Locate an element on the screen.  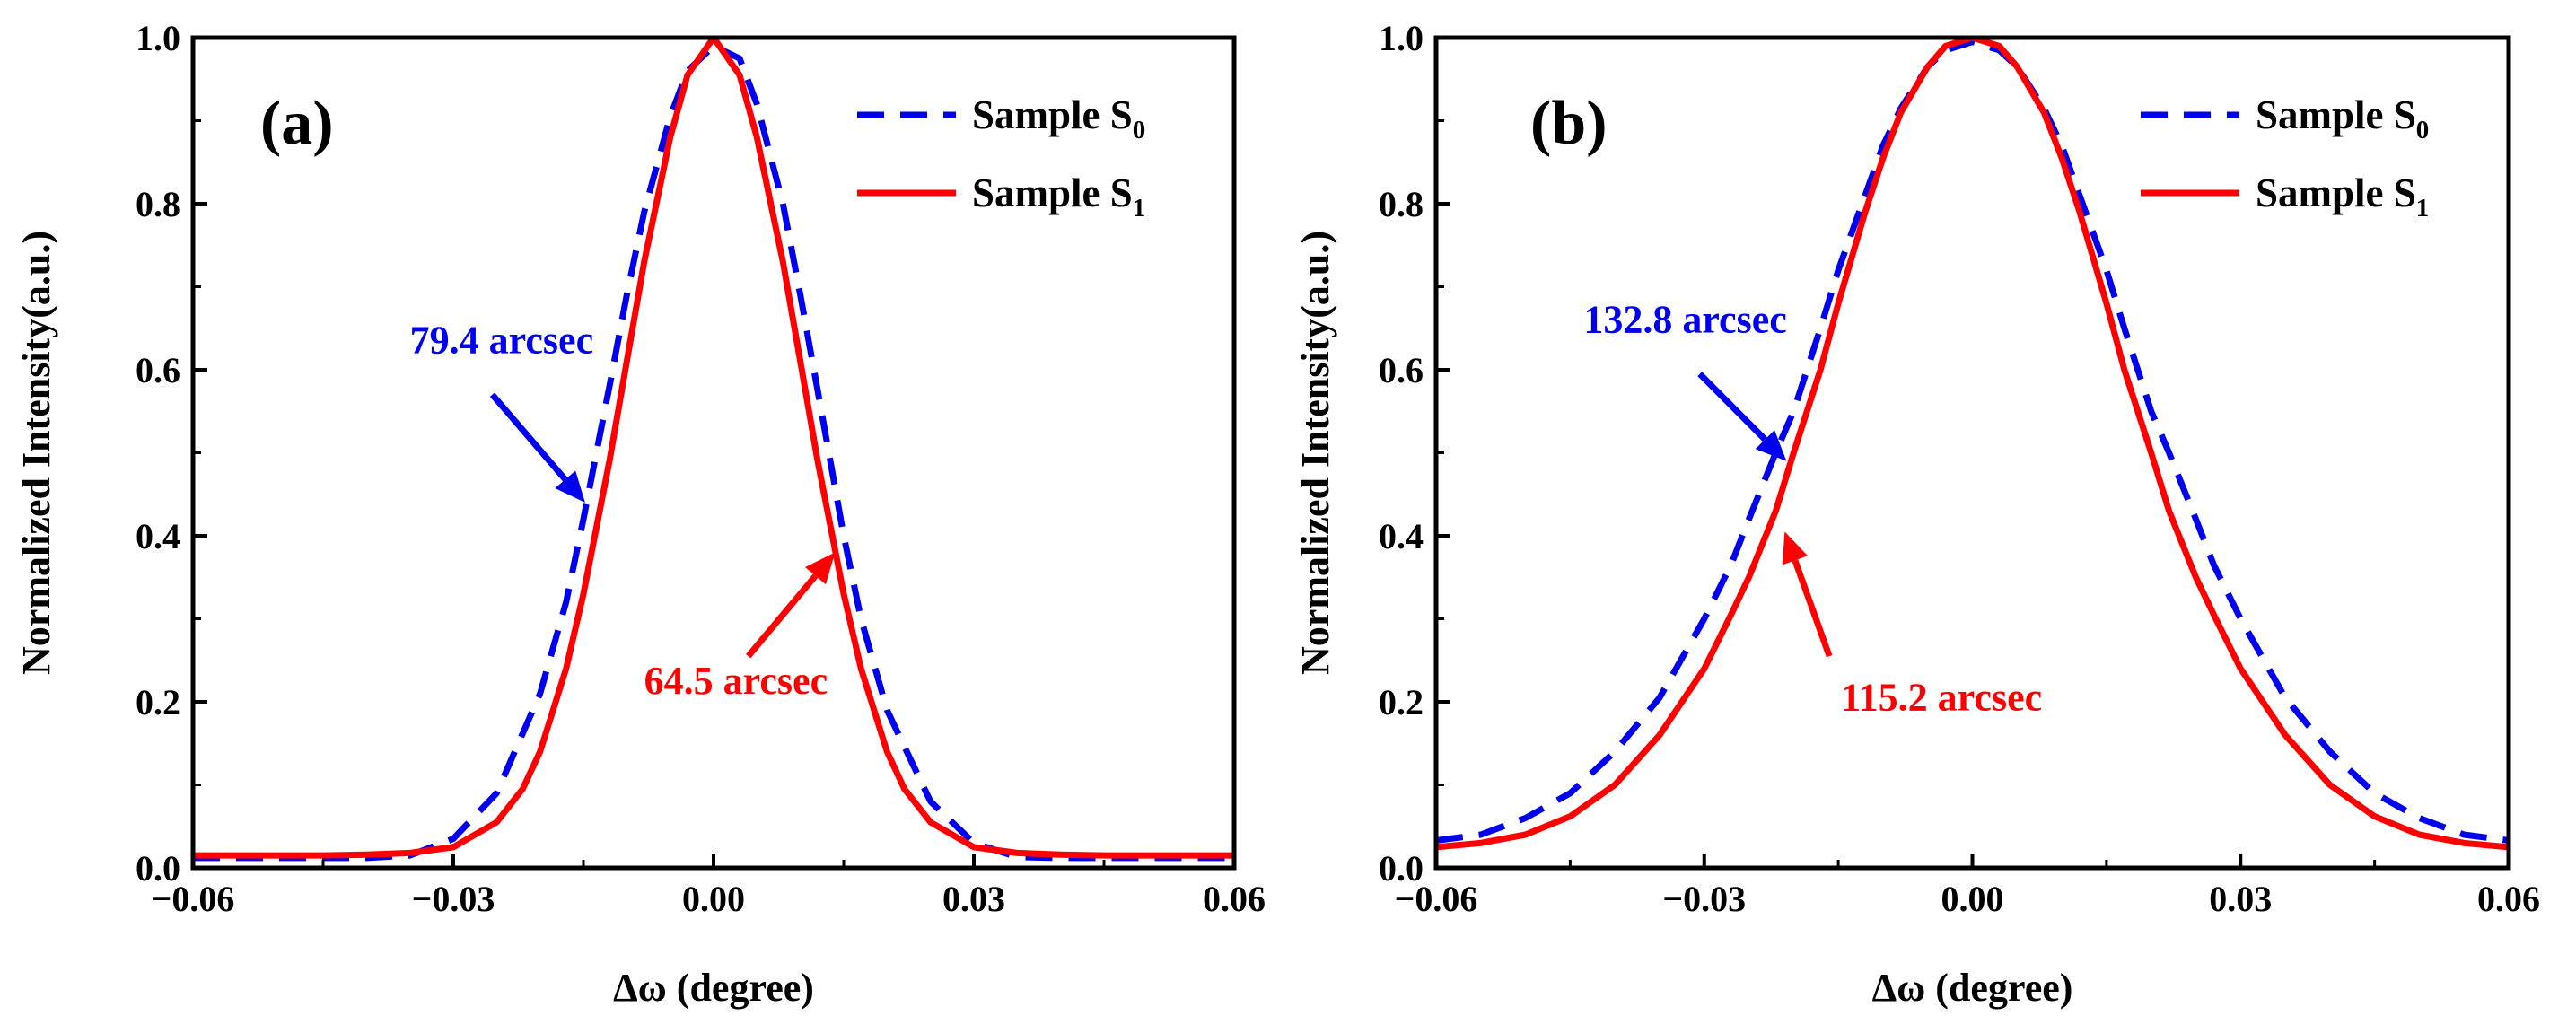
panel-label: (a) is located at coordinates (297, 123).